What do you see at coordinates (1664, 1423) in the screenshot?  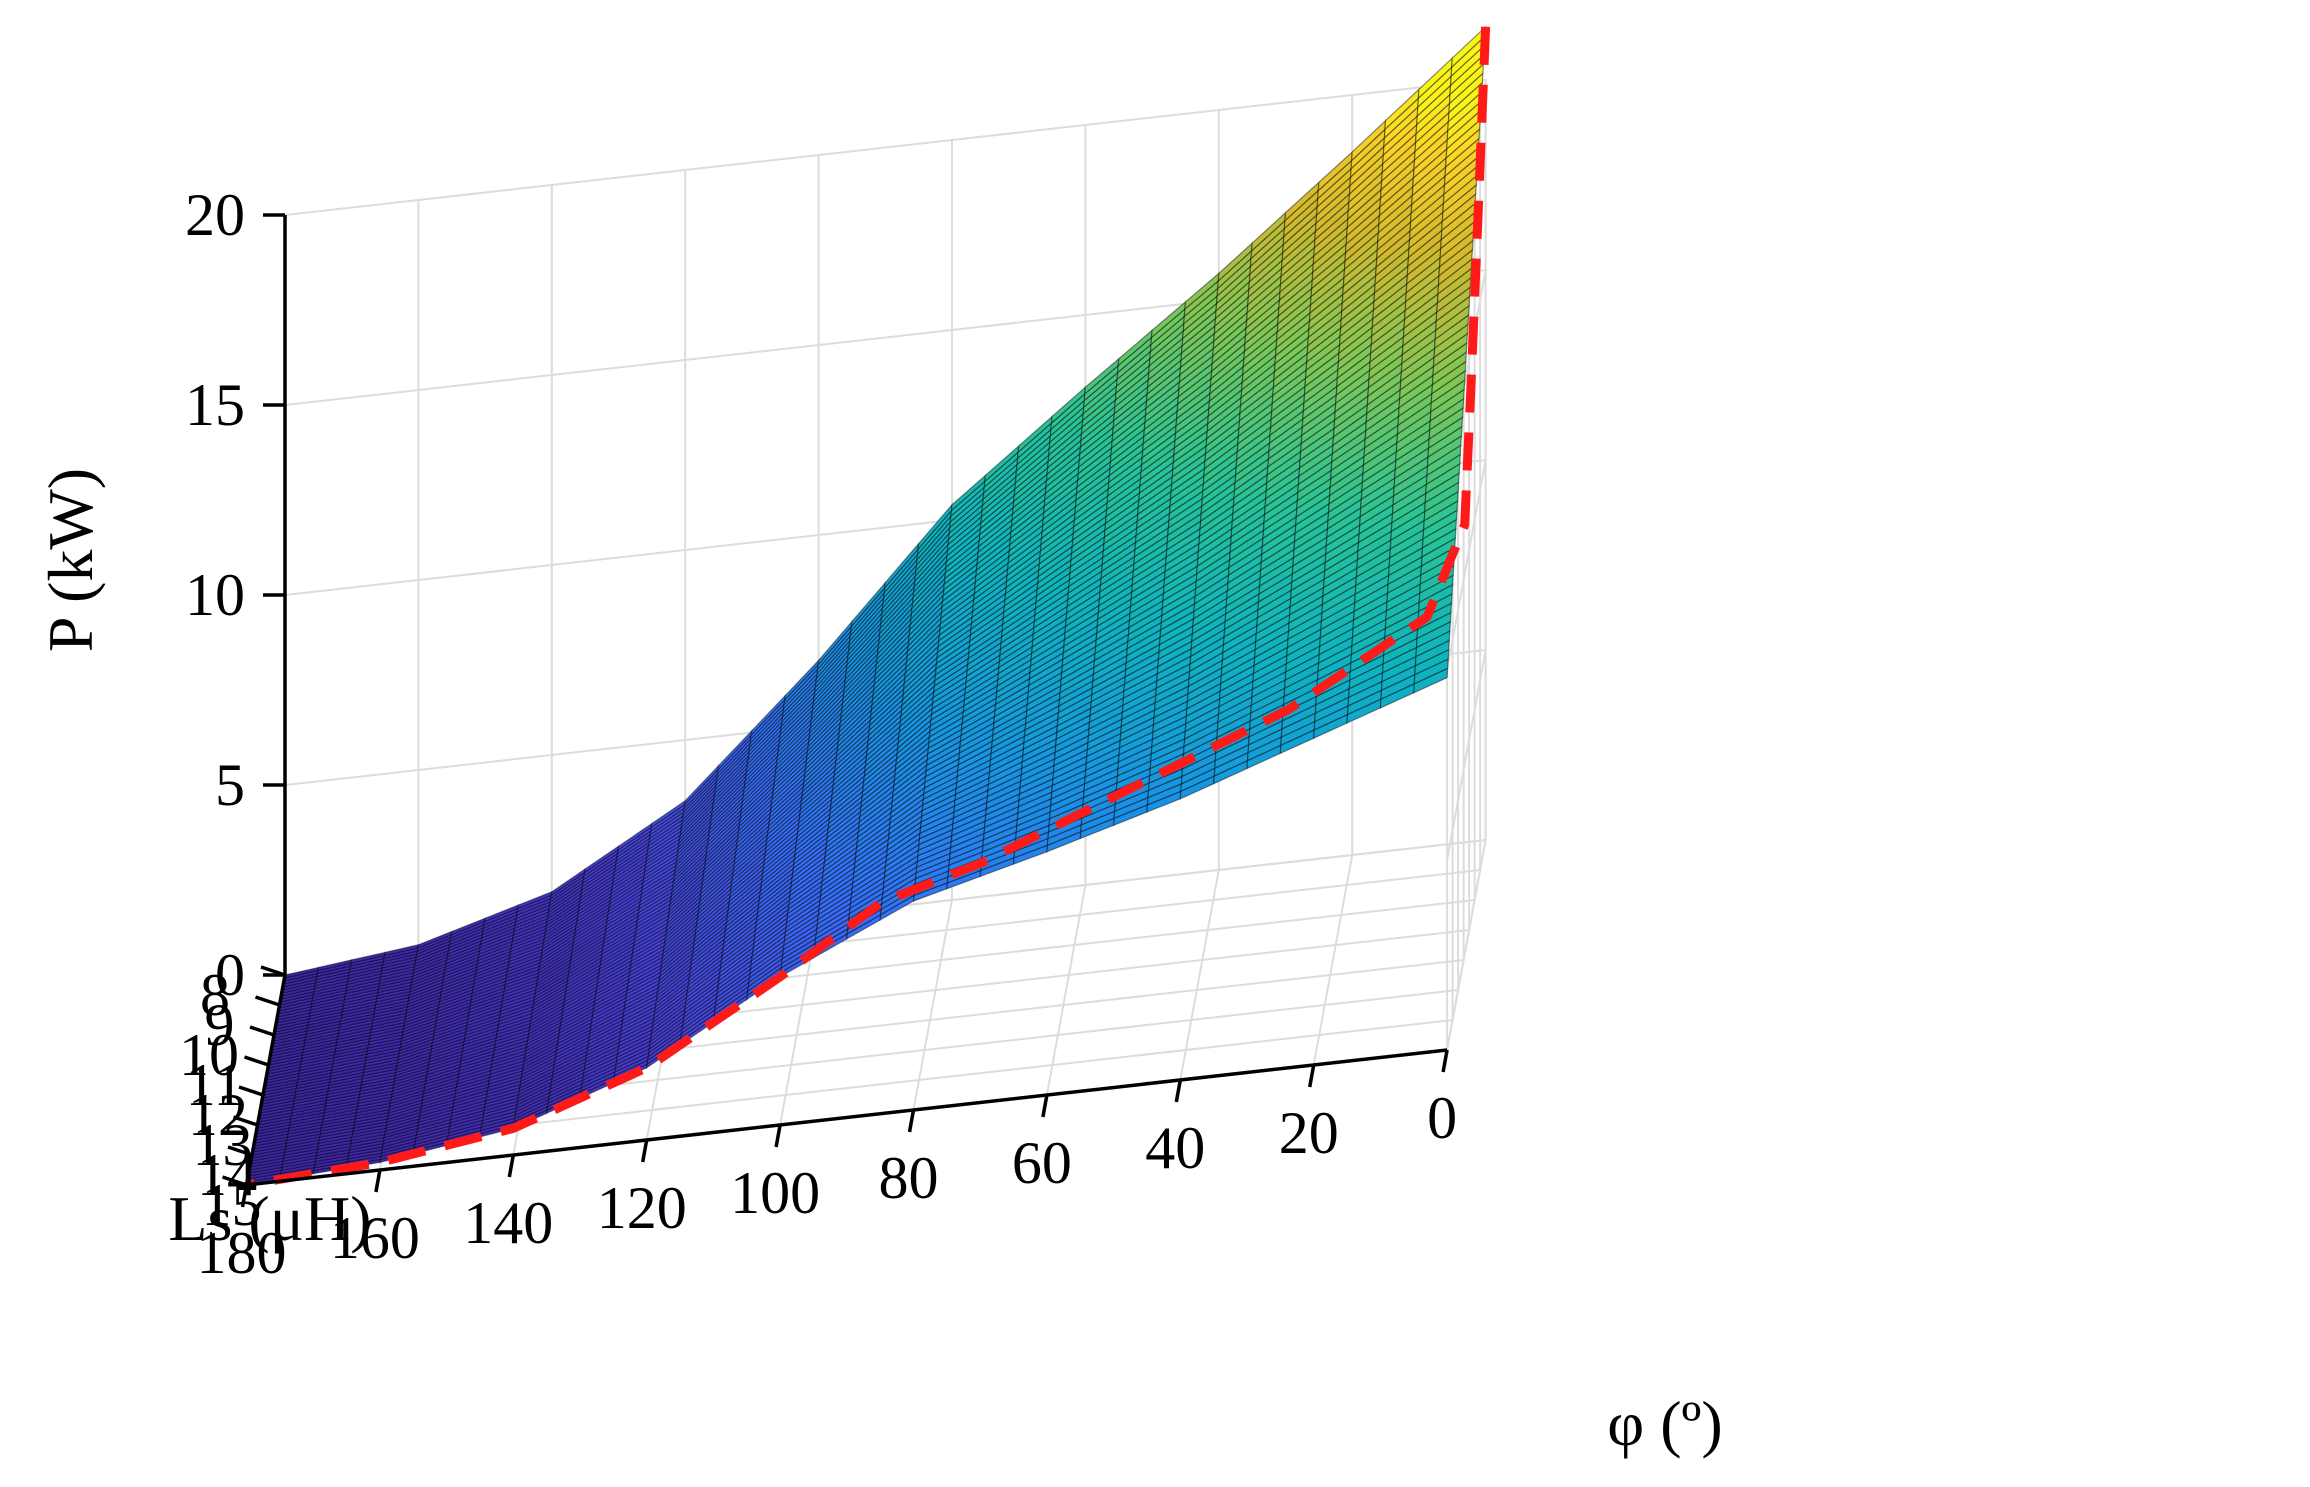 I see `x-axis-title: φ (º)` at bounding box center [1664, 1423].